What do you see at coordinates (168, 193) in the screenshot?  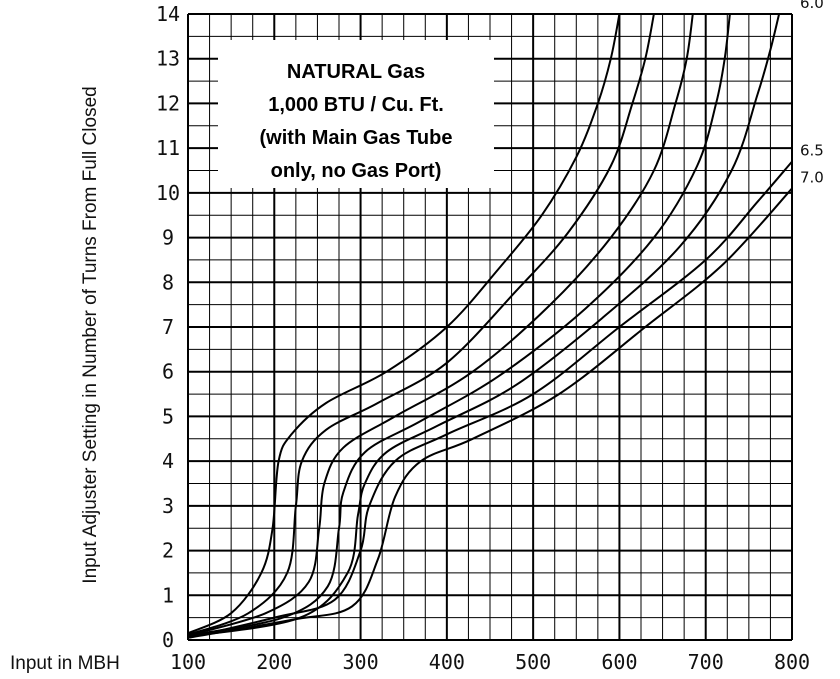 I see `y-tick-label: 10` at bounding box center [168, 193].